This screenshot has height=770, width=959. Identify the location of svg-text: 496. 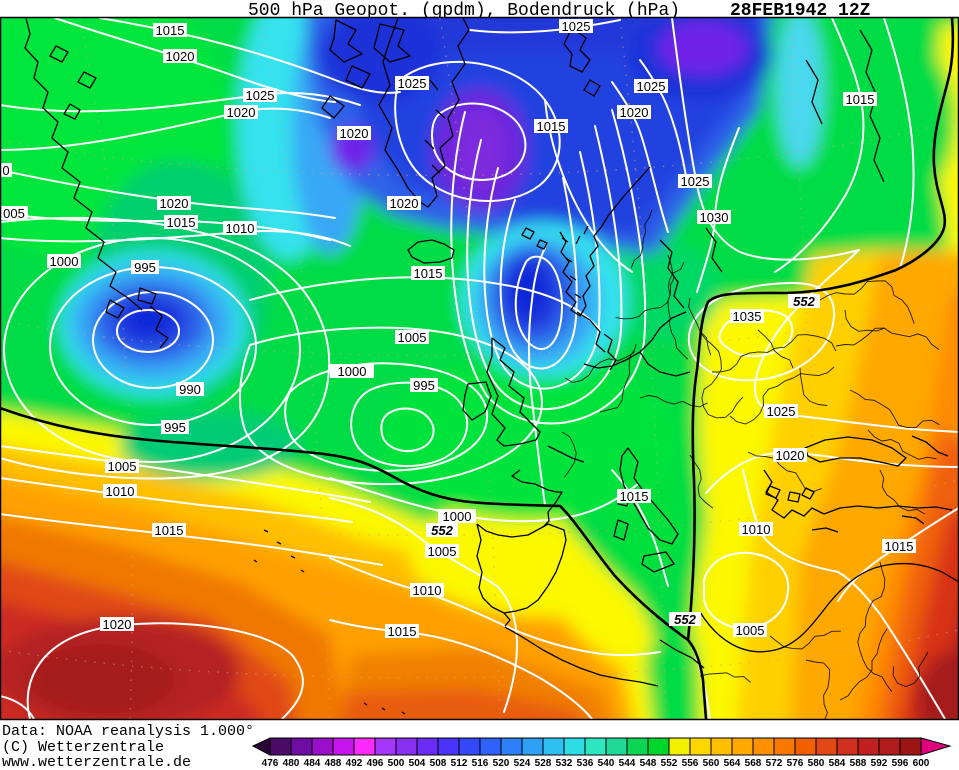
(375, 763).